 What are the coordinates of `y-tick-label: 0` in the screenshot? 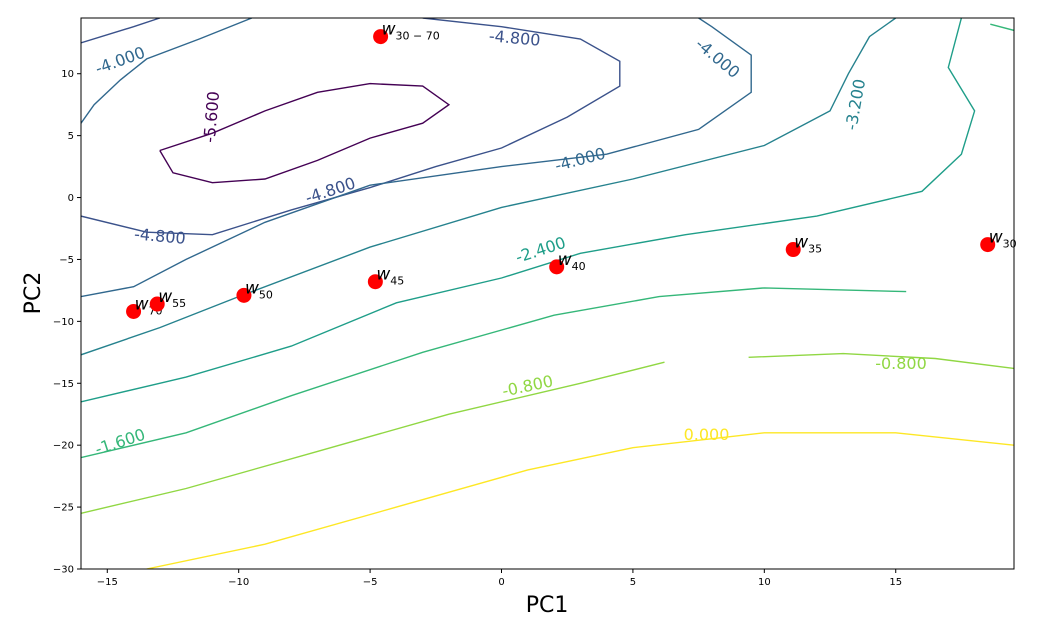 It's located at (71, 198).